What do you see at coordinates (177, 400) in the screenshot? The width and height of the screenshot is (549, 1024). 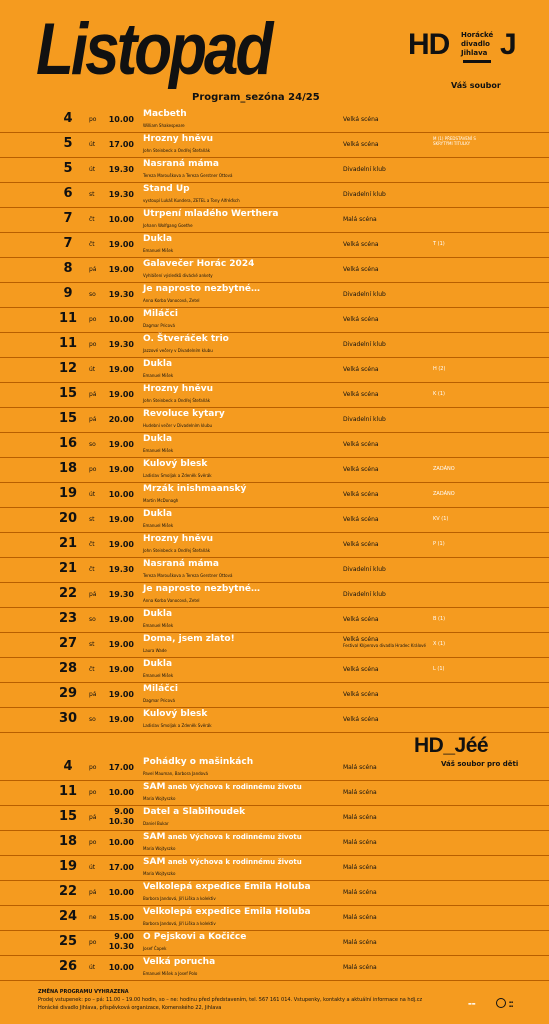 I see `event-author: John Steinbeck a Ondřej Štefaňák` at bounding box center [177, 400].